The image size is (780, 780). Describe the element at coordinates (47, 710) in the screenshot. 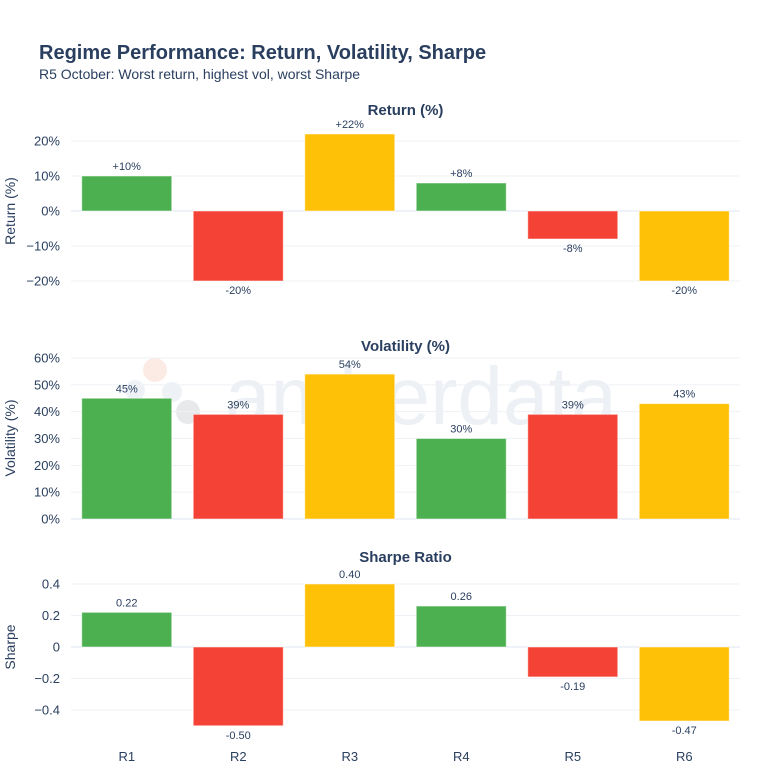

I see `y-tick-label: −0.4` at that location.